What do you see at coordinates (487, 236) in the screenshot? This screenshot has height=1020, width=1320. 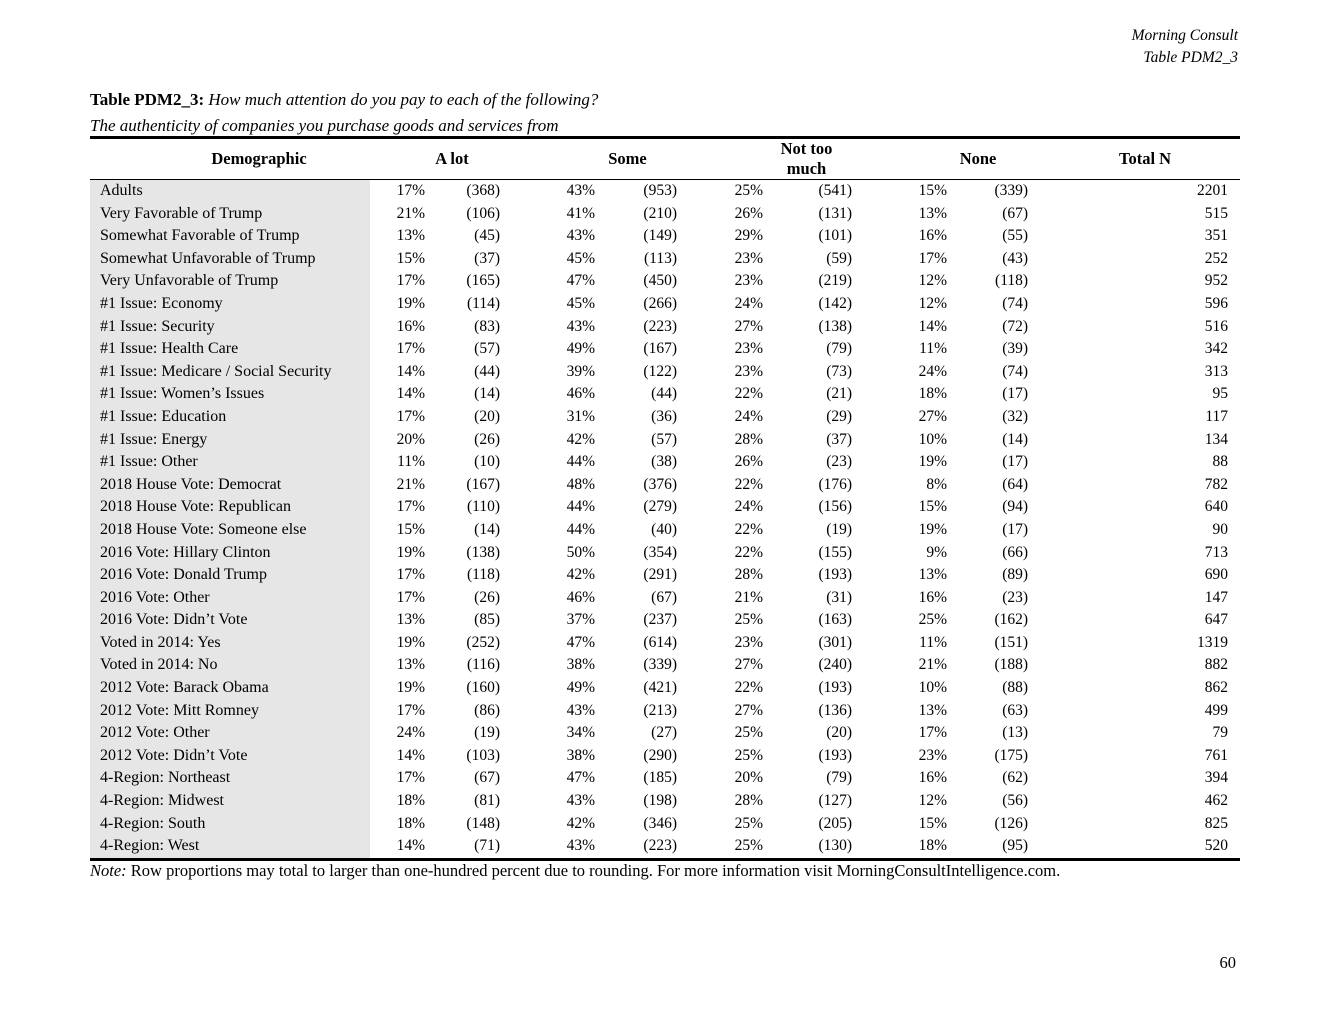 I see `a-lot-count-cell: (45)` at bounding box center [487, 236].